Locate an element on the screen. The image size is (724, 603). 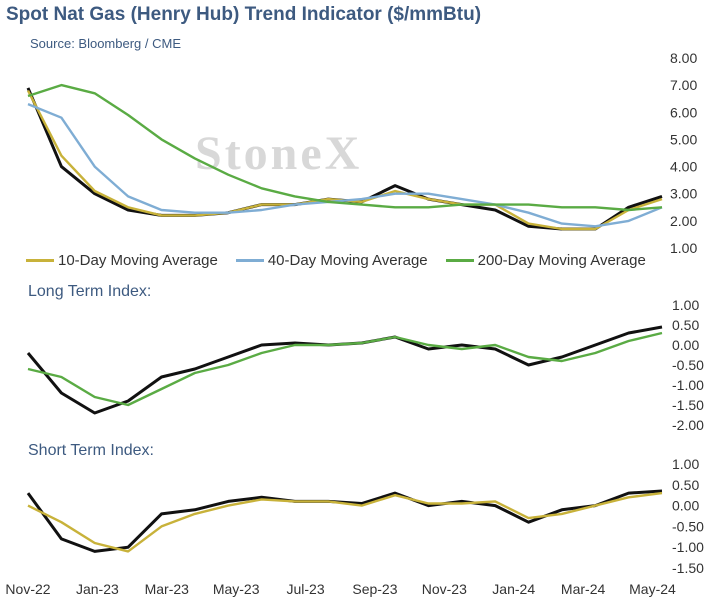
legend-swatch-ma200 is located at coordinates (459, 260).